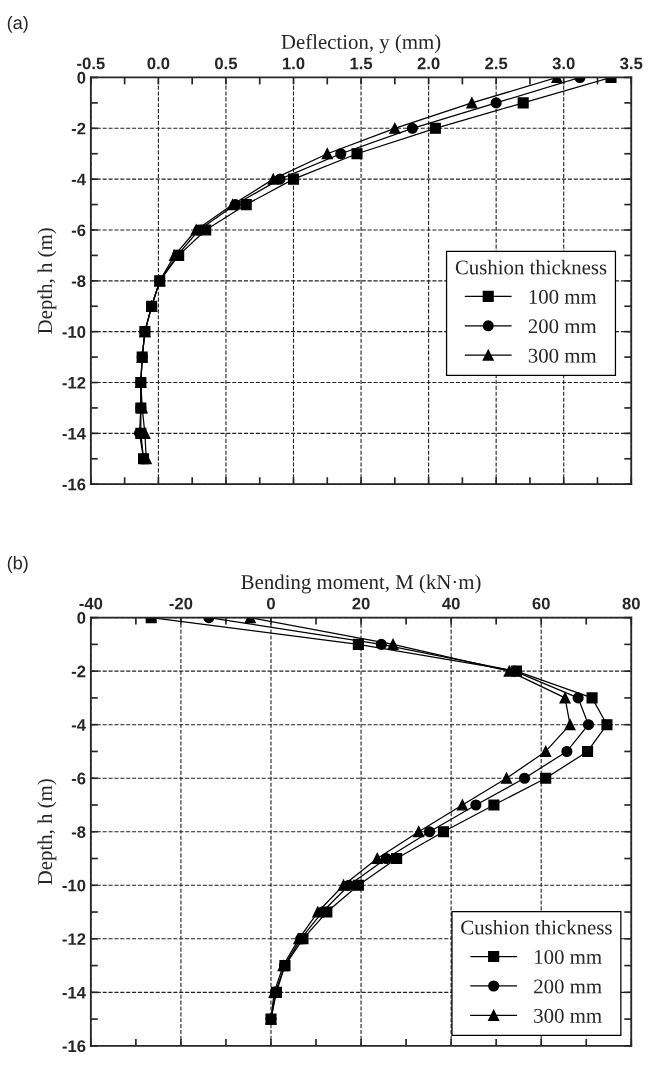  Describe the element at coordinates (181, 603) in the screenshot. I see `x-tick-label: -20` at that location.